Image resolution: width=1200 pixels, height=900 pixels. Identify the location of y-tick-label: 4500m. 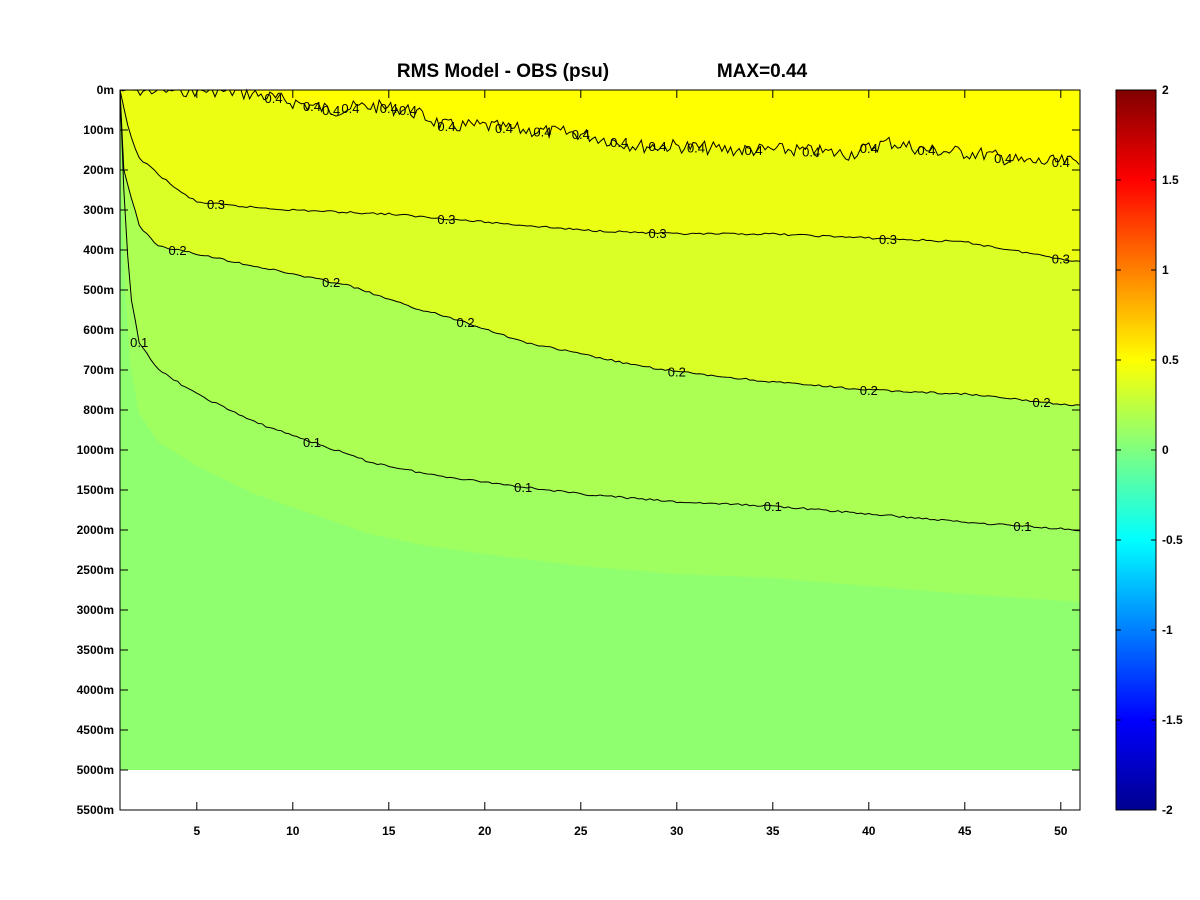
(95, 730).